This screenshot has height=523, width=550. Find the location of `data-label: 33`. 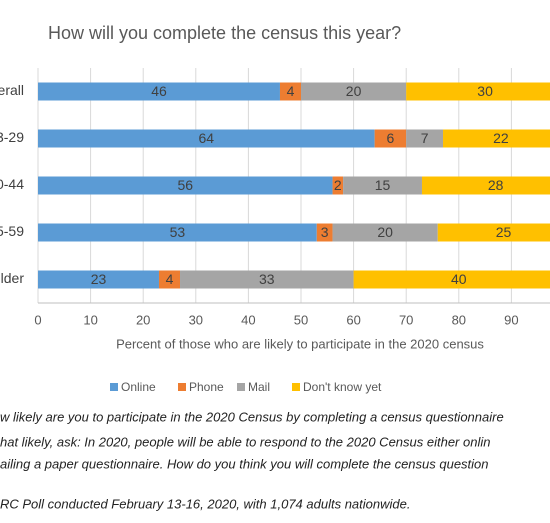

data-label: 33 is located at coordinates (267, 279).